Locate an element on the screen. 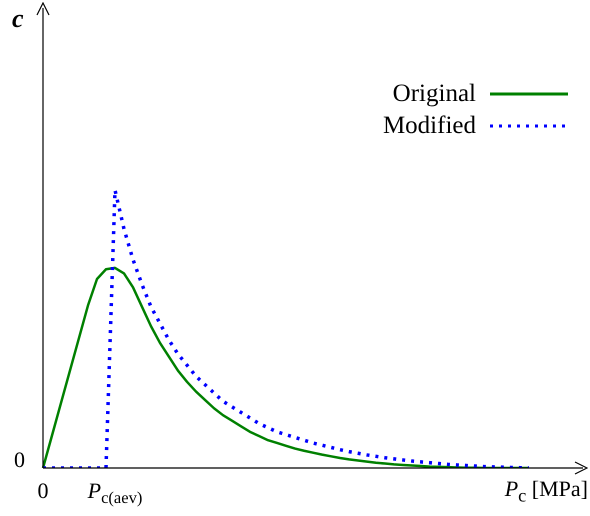 The height and width of the screenshot is (516, 590). text: 0 is located at coordinates (19, 460).